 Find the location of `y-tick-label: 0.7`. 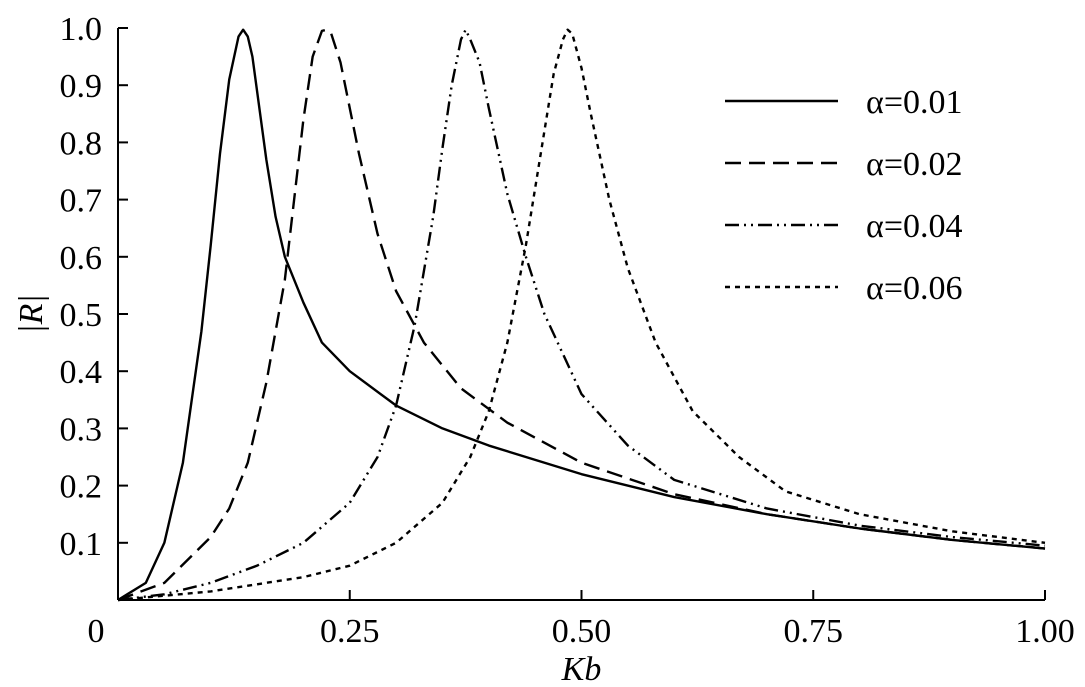

y-tick-label: 0.7 is located at coordinates (81, 201).